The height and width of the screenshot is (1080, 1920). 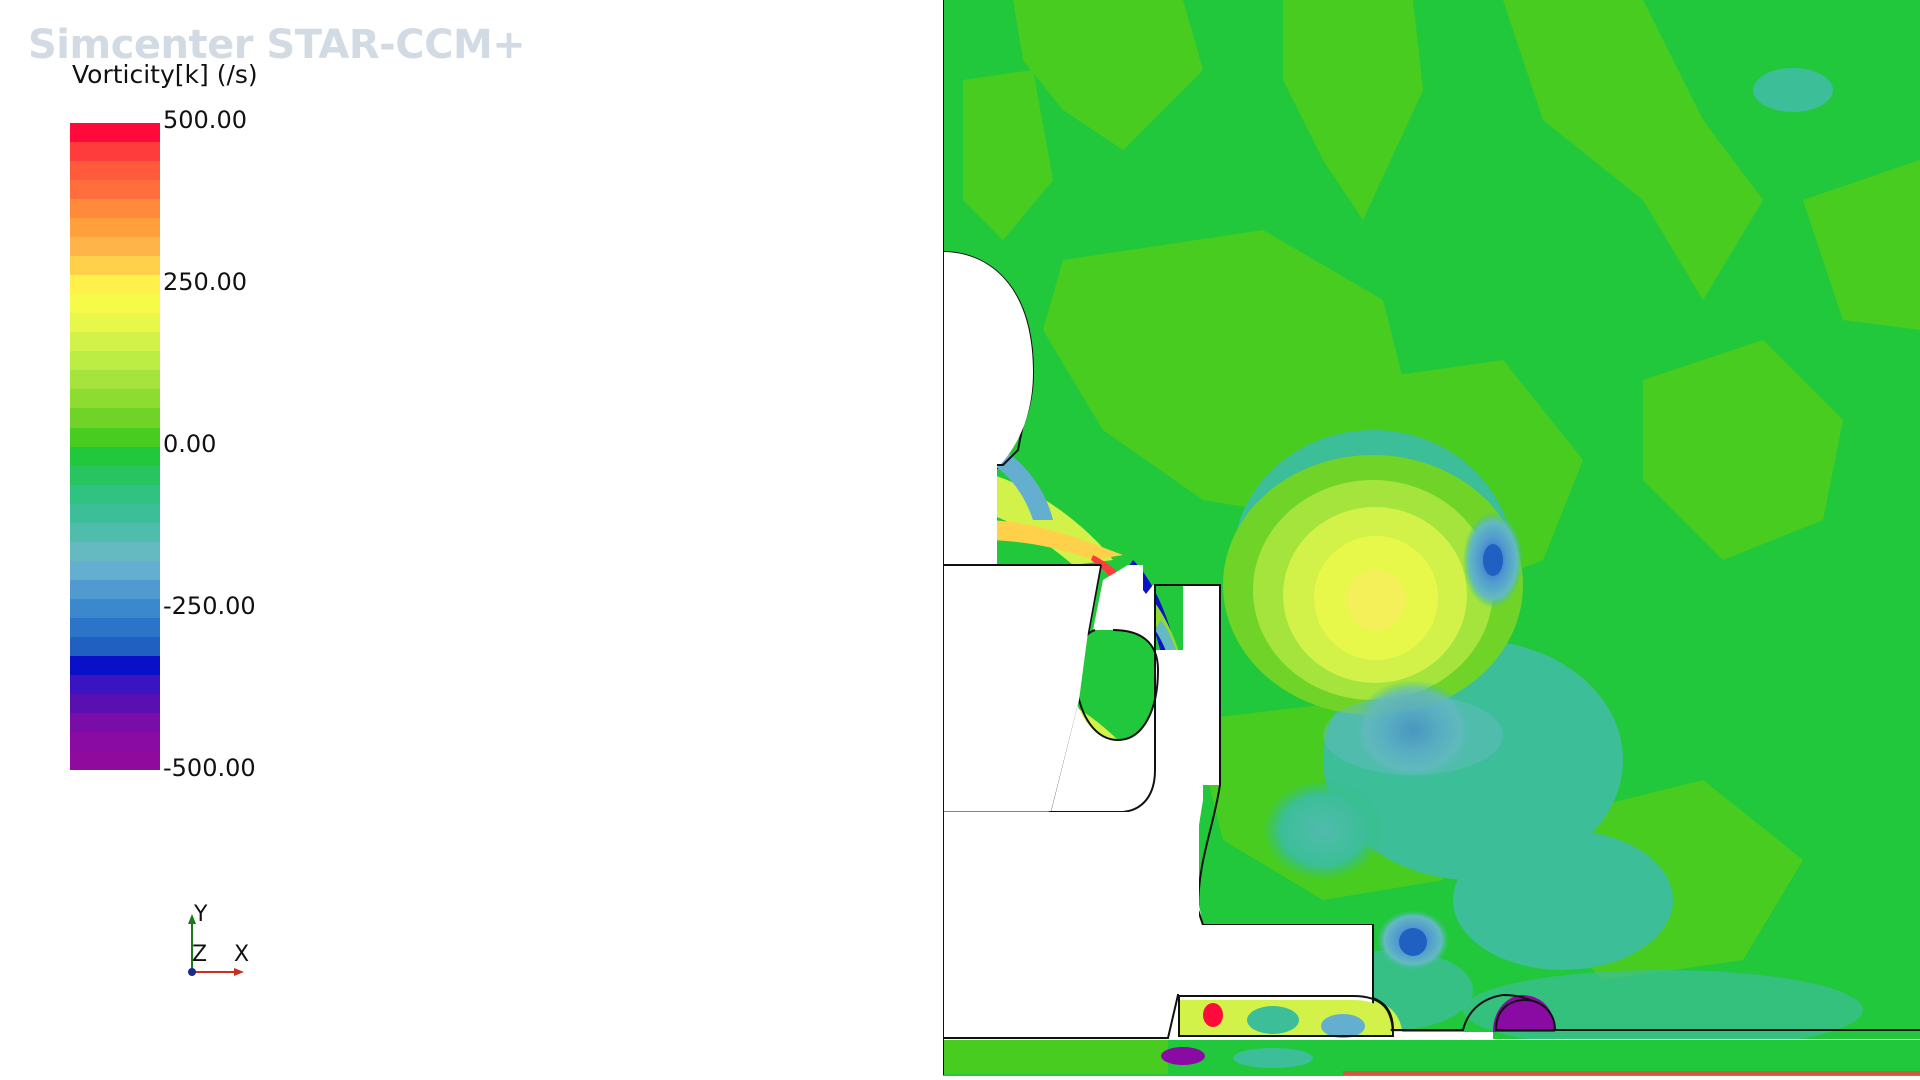 I want to click on app-watermark: Simcenter STAR-CCM+, so click(x=277, y=45).